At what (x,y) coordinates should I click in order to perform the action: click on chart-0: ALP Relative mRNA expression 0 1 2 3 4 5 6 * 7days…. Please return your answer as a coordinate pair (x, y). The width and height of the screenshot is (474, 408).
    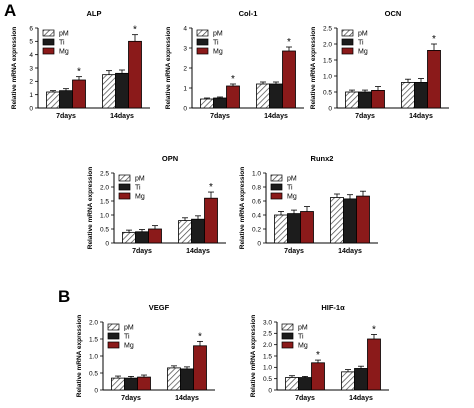
    Looking at the image, I should click on (80, 64).